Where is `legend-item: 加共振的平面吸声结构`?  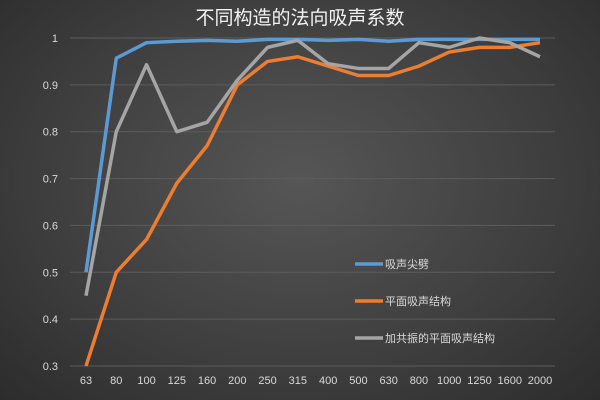
legend-item: 加共振的平面吸声结构 is located at coordinates (425, 338).